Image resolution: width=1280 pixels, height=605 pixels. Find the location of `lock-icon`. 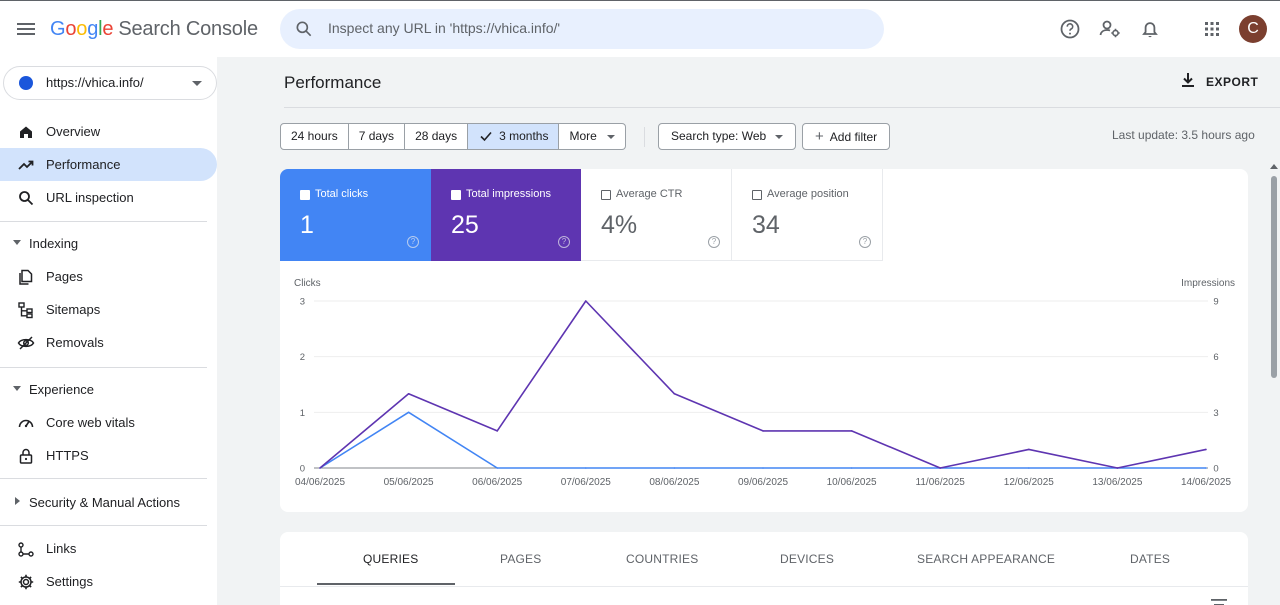

lock-icon is located at coordinates (26, 456).